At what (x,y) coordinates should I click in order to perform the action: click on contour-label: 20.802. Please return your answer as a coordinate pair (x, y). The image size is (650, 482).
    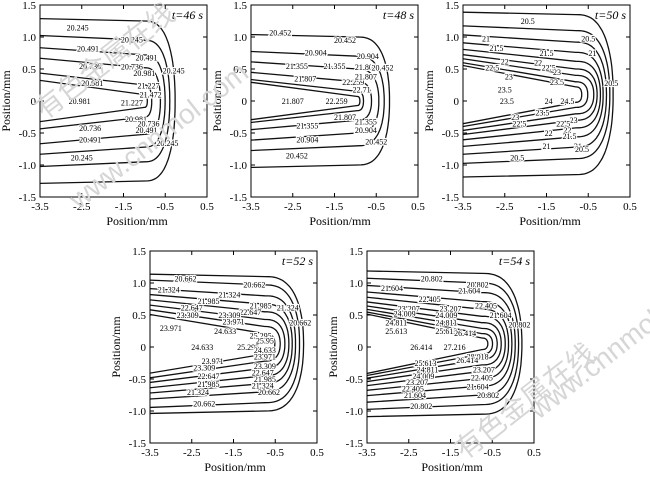
    Looking at the image, I should click on (519, 325).